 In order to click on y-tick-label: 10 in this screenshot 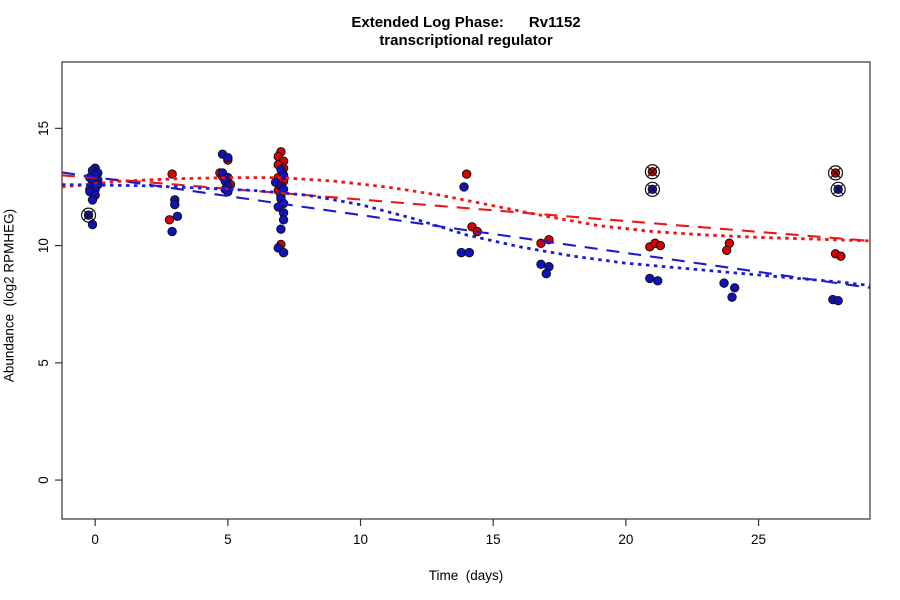, I will do `click(43, 245)`.